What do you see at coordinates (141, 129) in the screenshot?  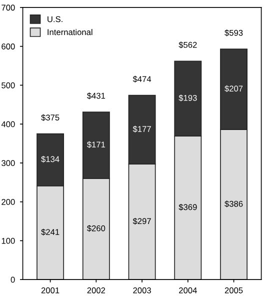 I see `data-label: $177` at bounding box center [141, 129].